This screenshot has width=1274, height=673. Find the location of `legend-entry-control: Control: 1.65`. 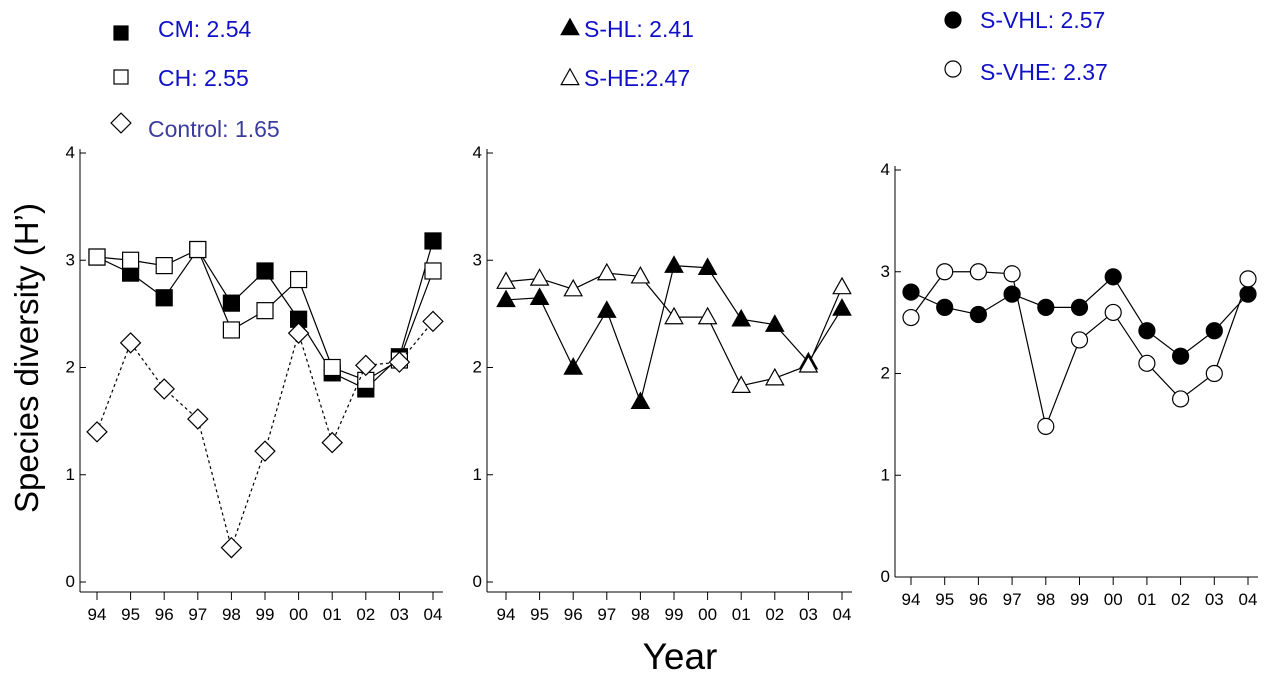

legend-entry-control: Control: 1.65 is located at coordinates (195, 127).